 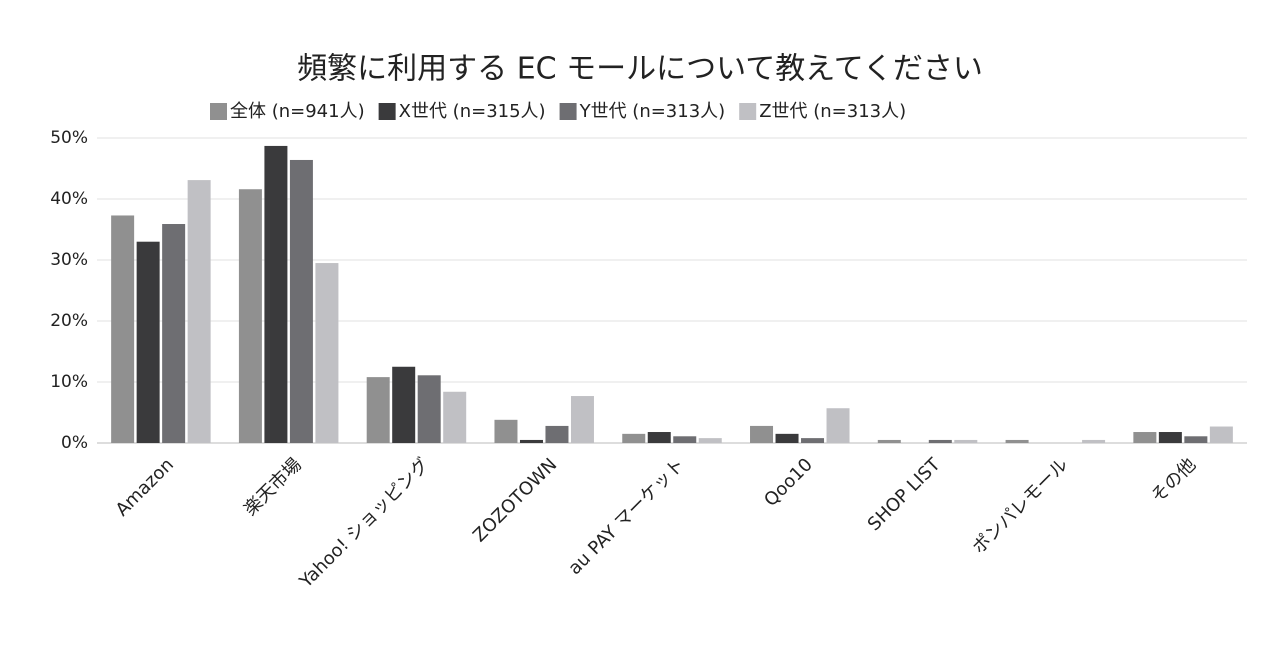 I want to click on x-tick-label: Amazon, so click(x=145, y=487).